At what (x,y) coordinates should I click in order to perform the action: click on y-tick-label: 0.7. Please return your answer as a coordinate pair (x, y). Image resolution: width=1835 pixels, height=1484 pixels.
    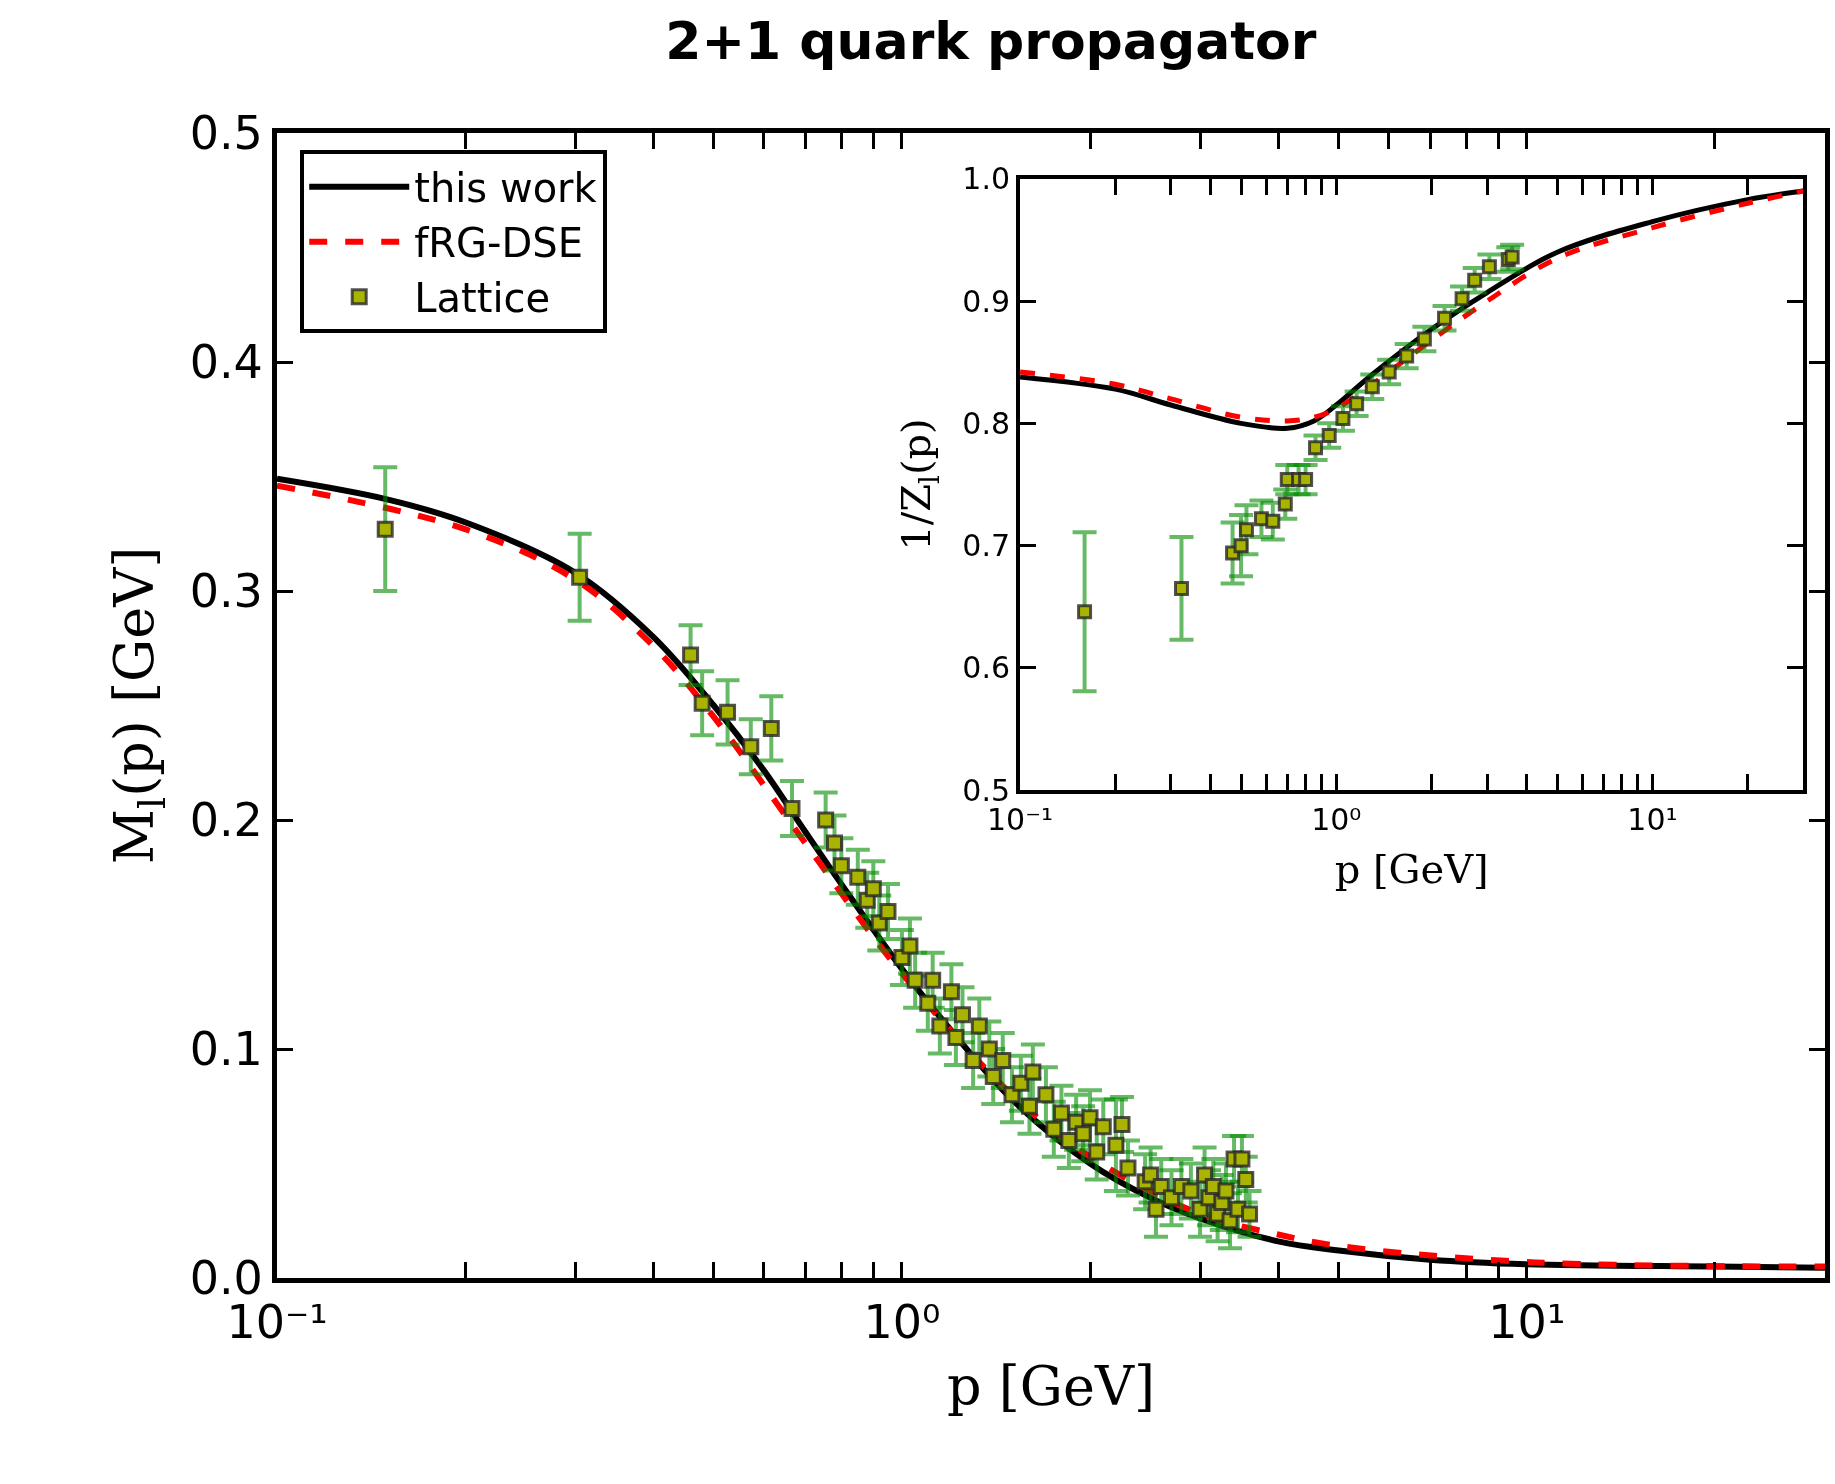
    Looking at the image, I should click on (986, 546).